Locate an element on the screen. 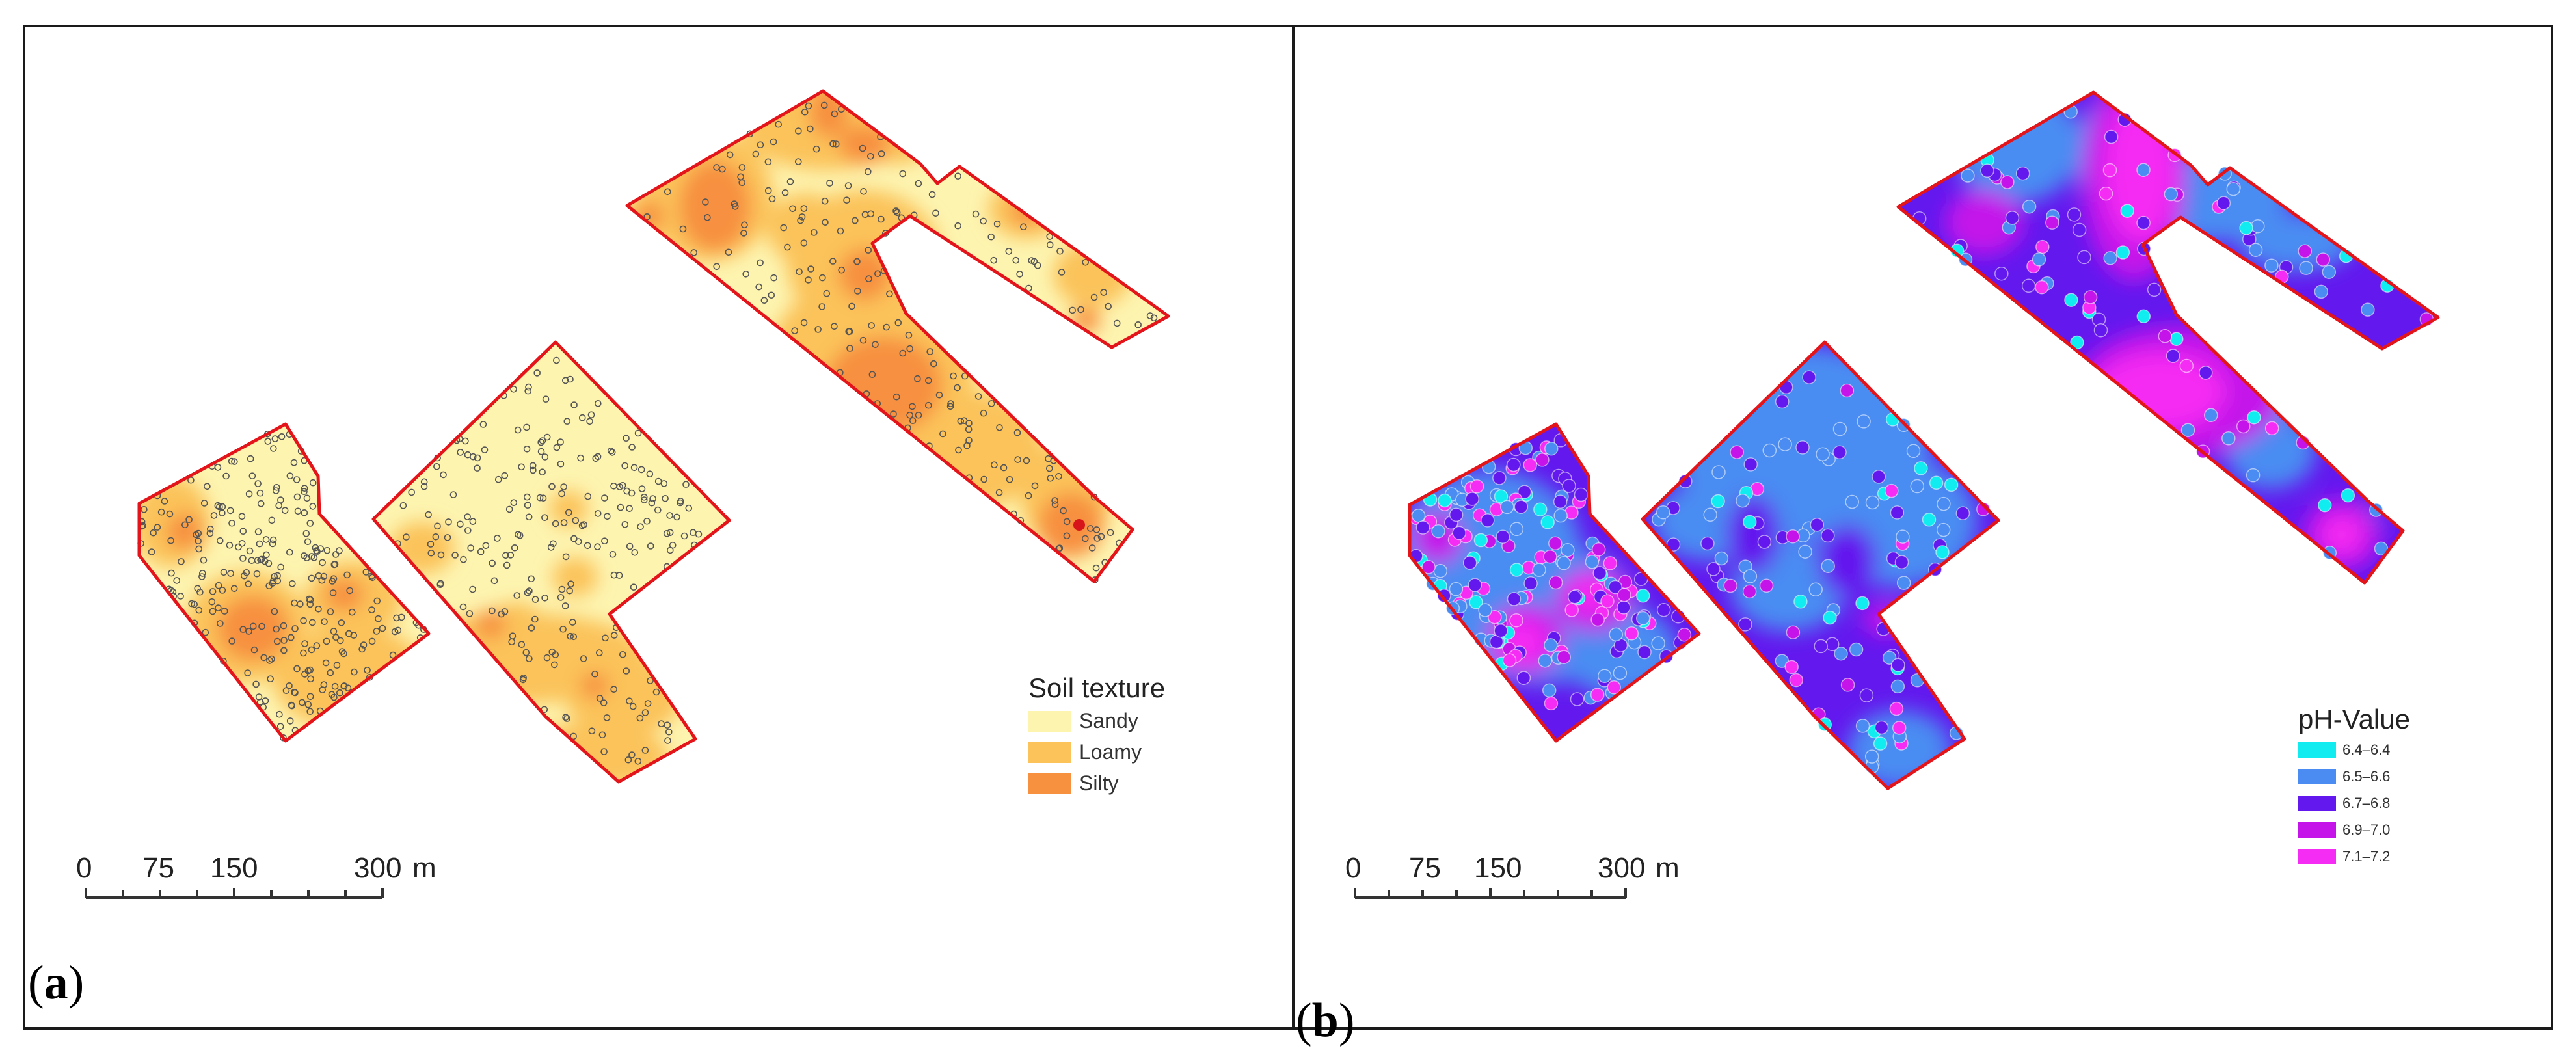 Image resolution: width=2576 pixels, height=1057 pixels. field-3-boundary is located at coordinates (2168, 337).